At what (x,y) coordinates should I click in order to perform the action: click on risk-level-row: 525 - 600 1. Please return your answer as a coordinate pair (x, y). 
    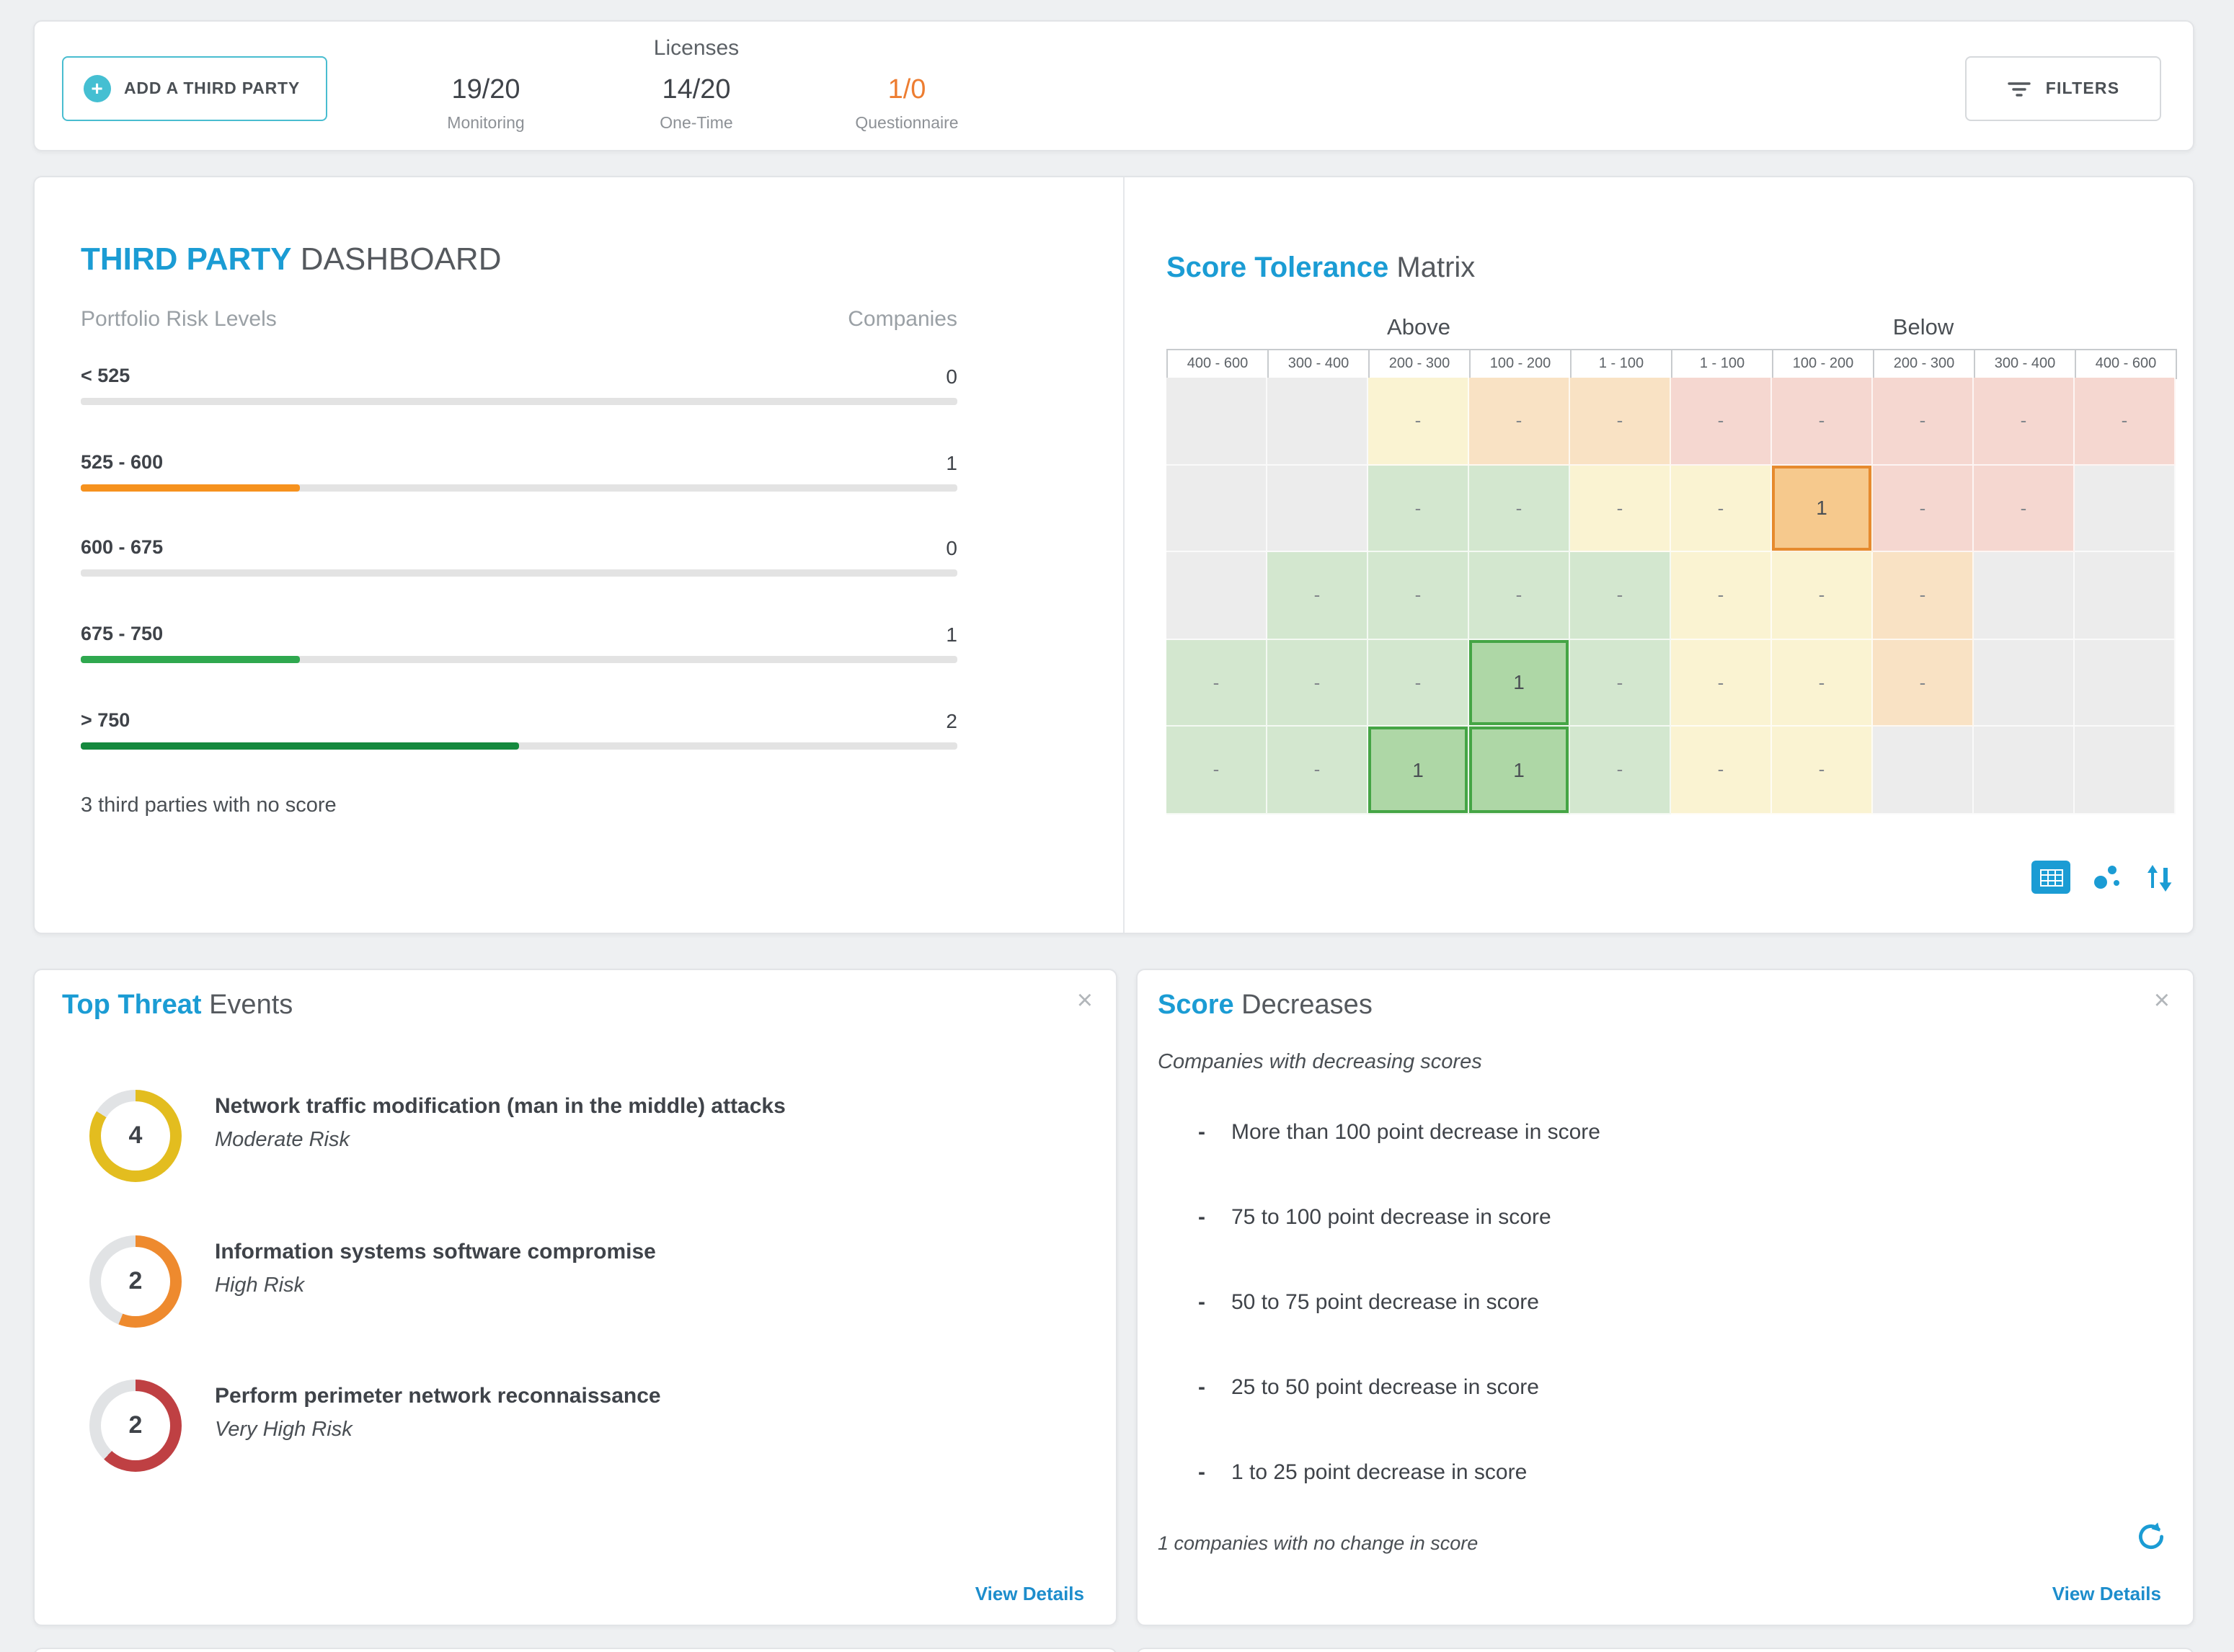
    Looking at the image, I should click on (519, 485).